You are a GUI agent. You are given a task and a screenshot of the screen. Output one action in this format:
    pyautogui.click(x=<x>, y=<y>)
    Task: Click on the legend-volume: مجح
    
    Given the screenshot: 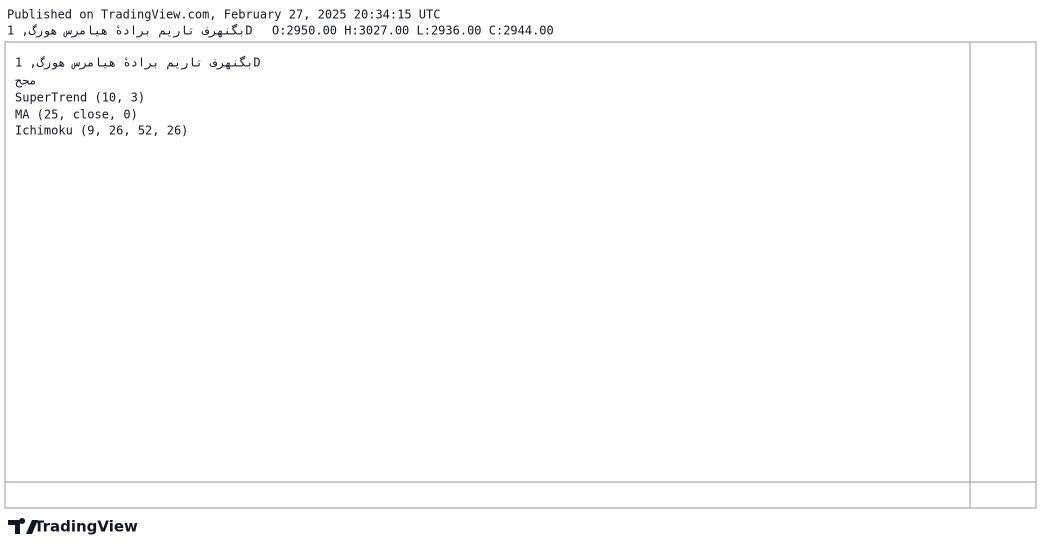 What is the action you would take?
    pyautogui.click(x=26, y=81)
    